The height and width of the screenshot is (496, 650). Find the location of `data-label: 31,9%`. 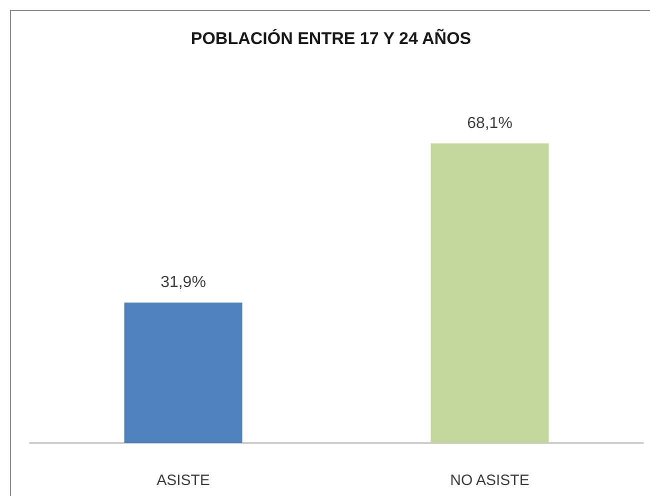

data-label: 31,9% is located at coordinates (183, 283).